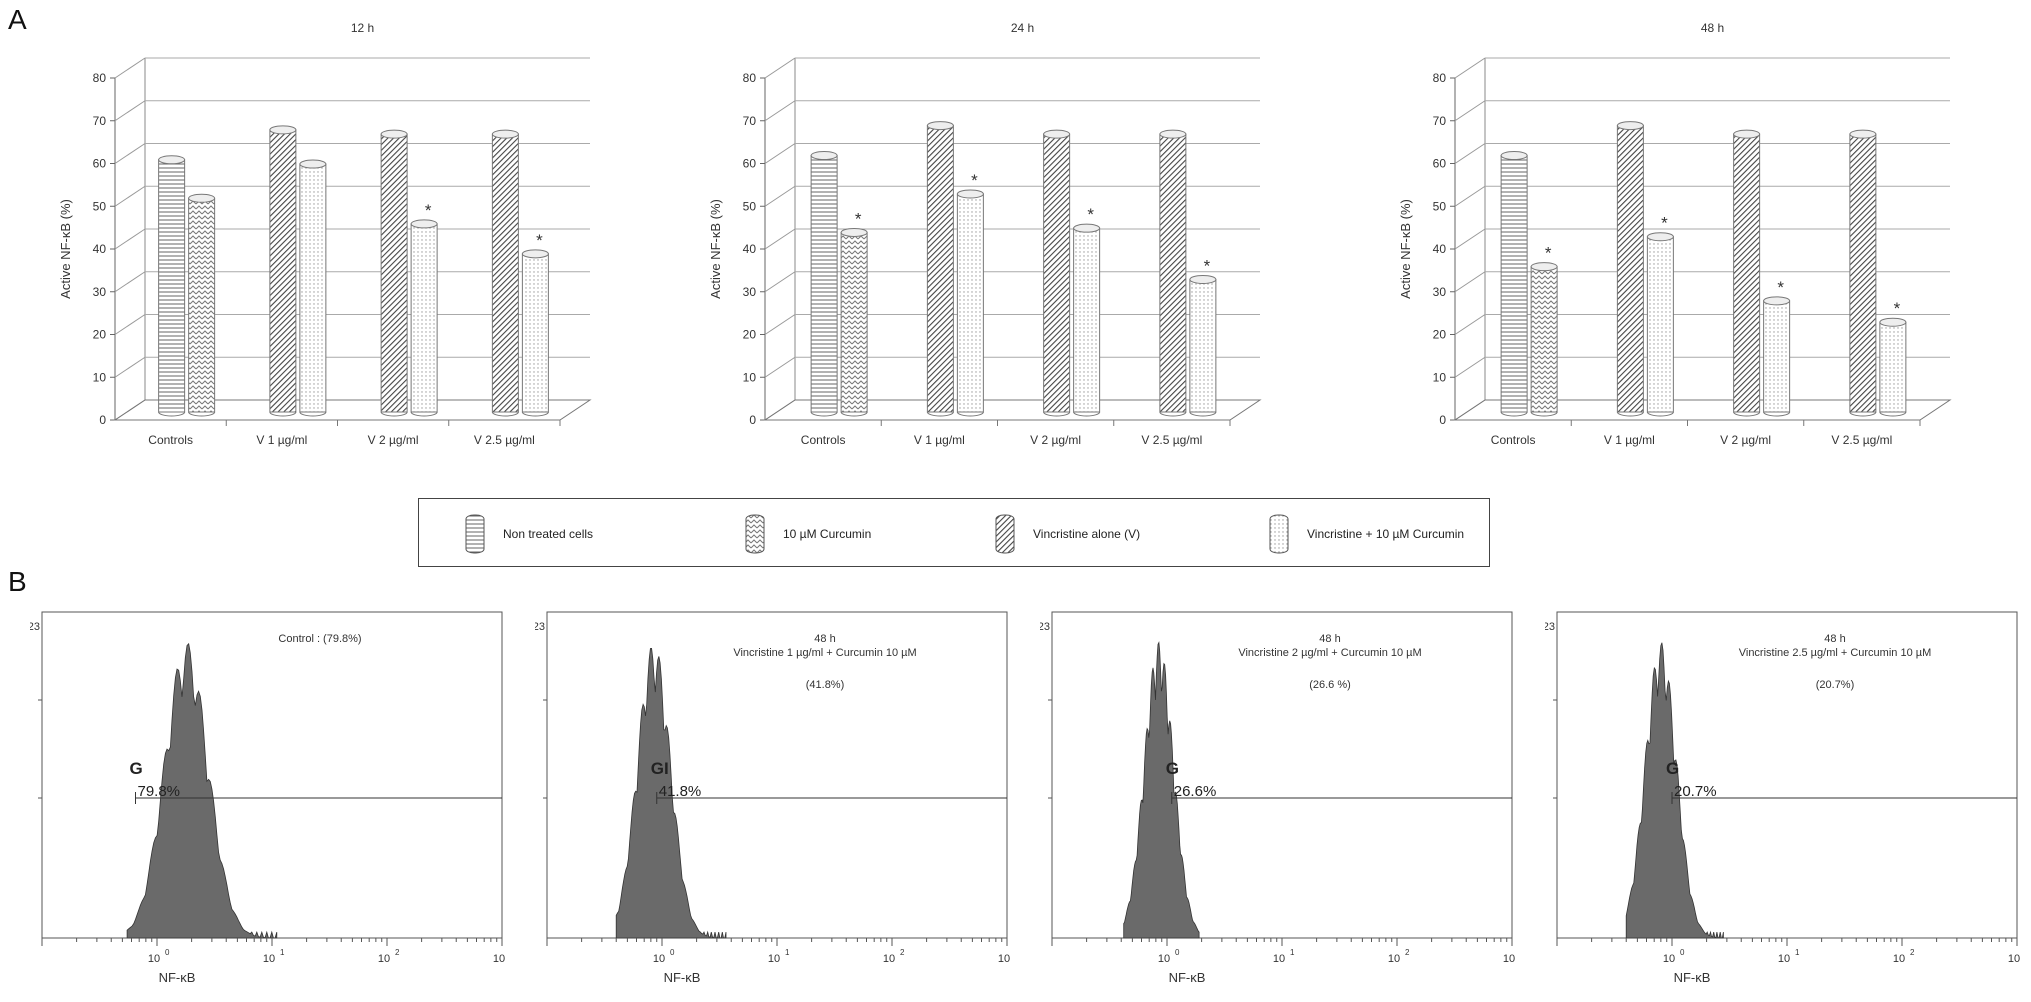 This screenshot has width=2031, height=1002. I want to click on histogram-percent-note: (26.6 %), so click(1330, 685).